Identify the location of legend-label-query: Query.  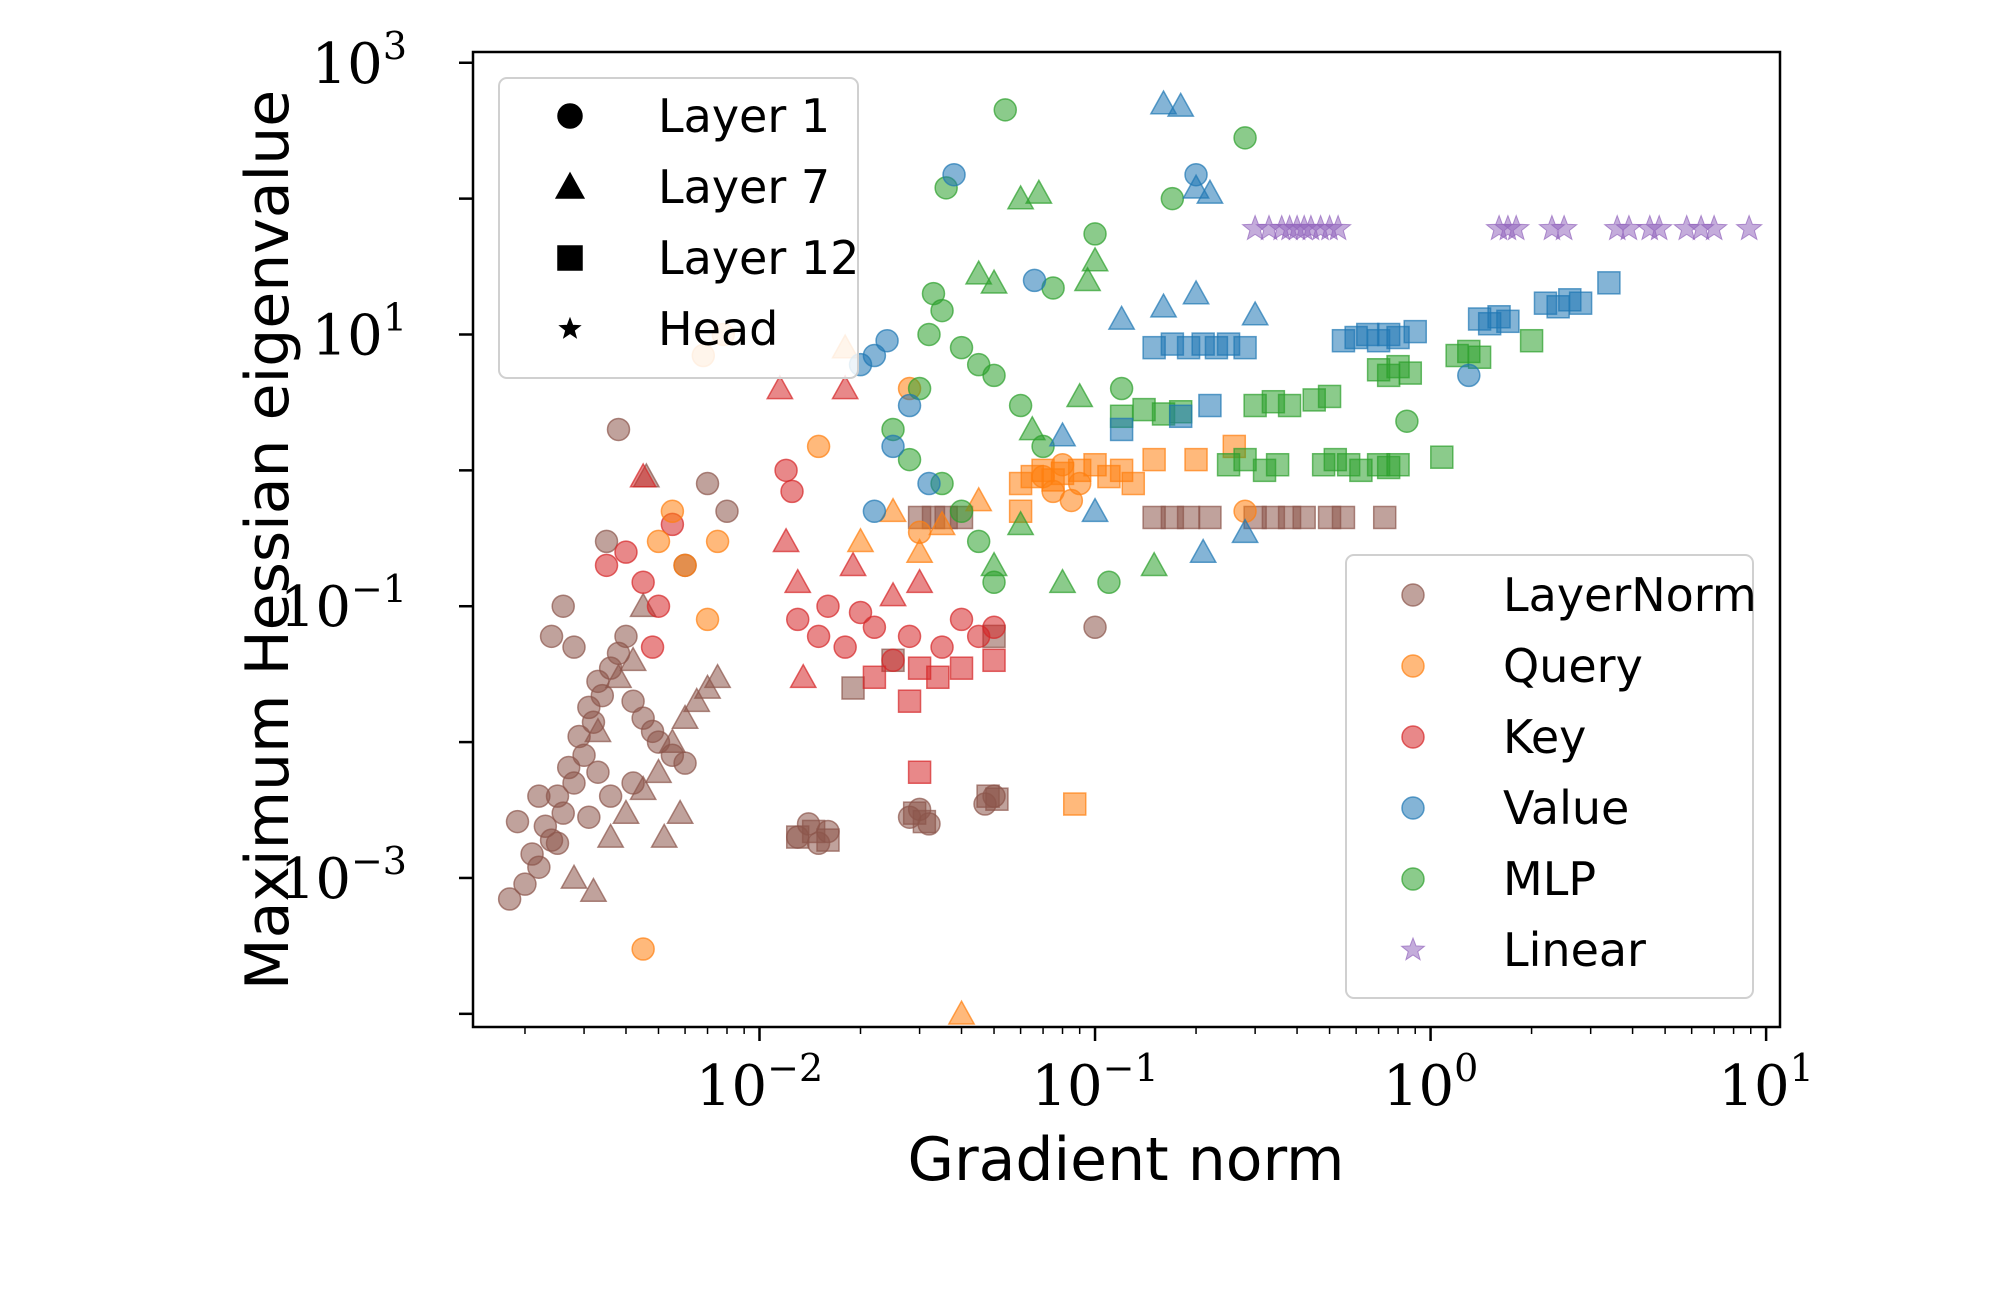
(1573, 666).